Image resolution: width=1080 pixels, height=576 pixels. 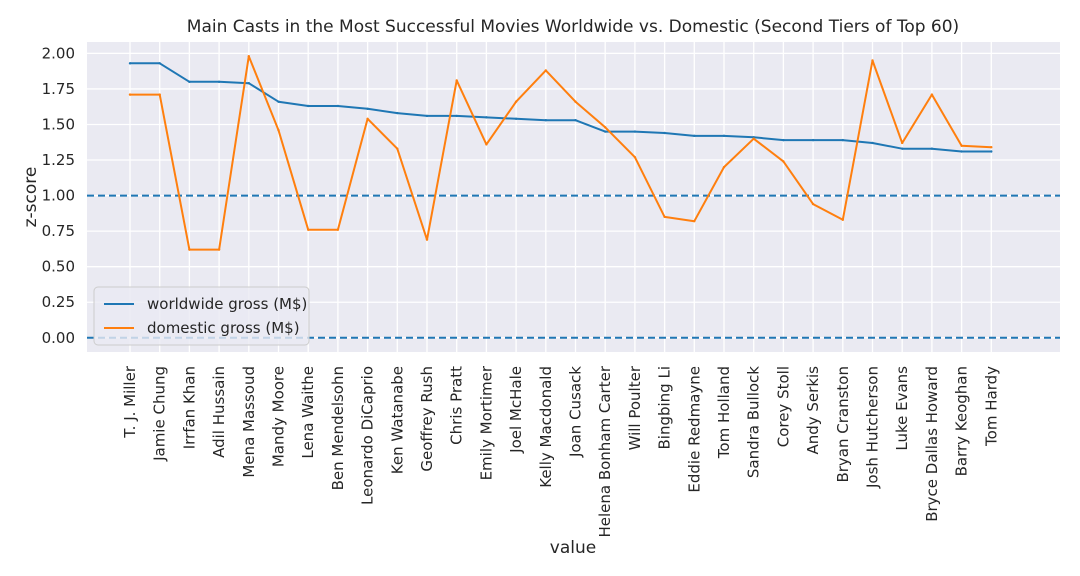 What do you see at coordinates (573, 548) in the screenshot?
I see `x-axis-label: value` at bounding box center [573, 548].